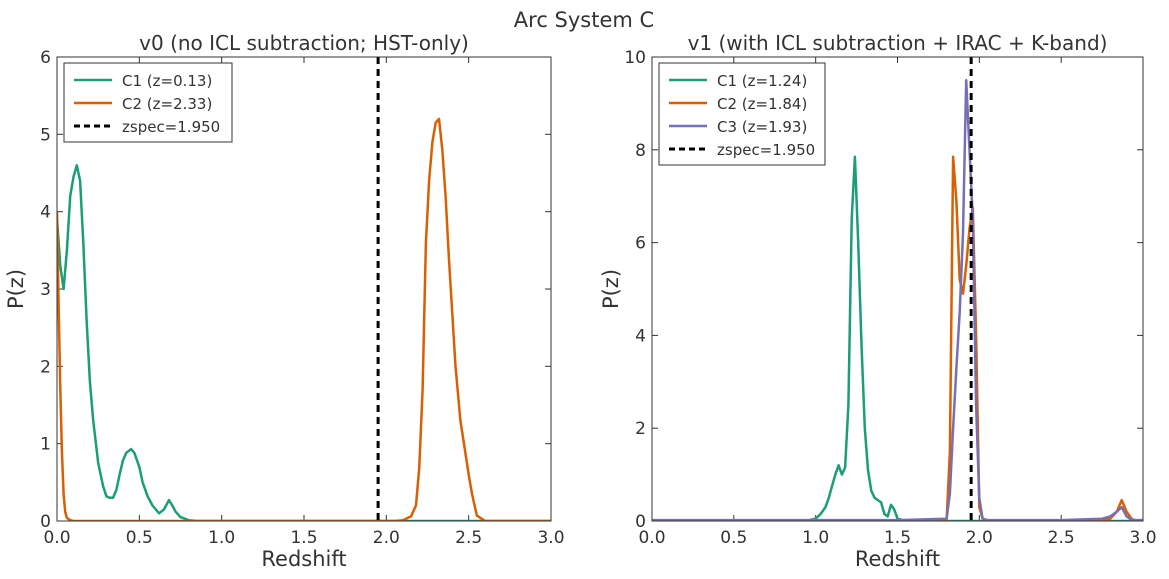 This screenshot has height=579, width=1169. What do you see at coordinates (897, 538) in the screenshot?
I see `p1-x-tick-label: 1.5` at bounding box center [897, 538].